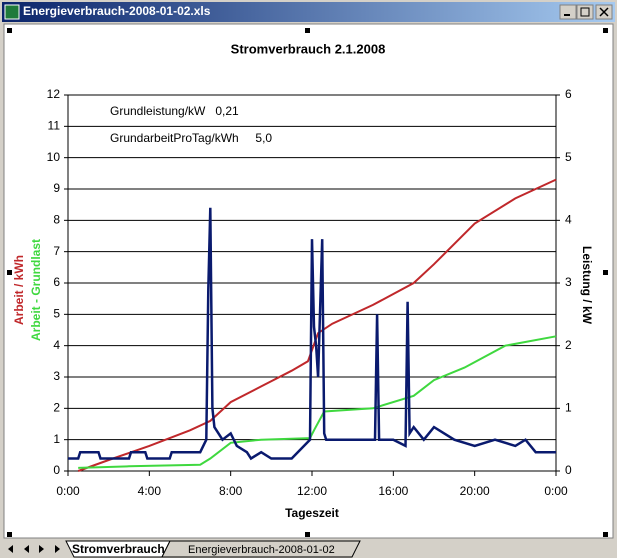  I want to click on y2-tick-label: 0, so click(568, 470).